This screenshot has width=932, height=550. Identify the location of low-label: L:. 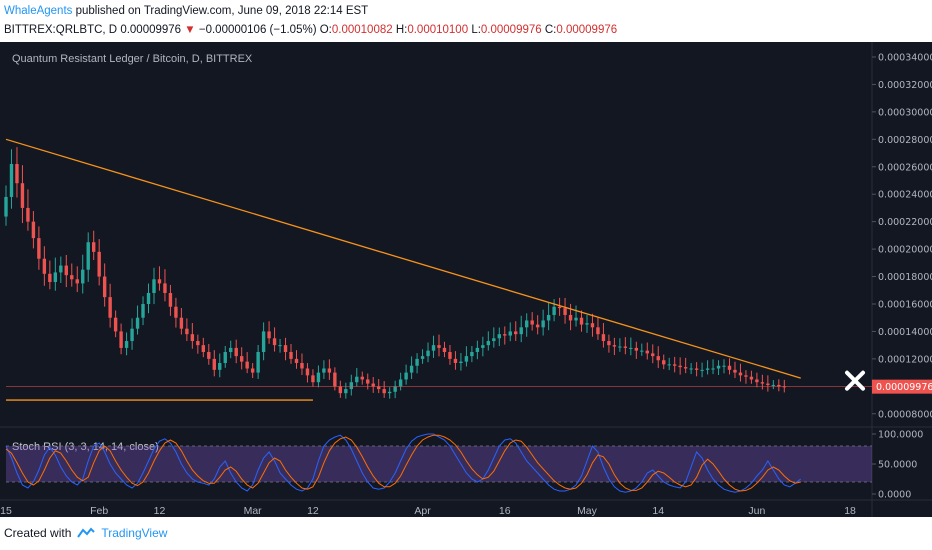
(476, 30).